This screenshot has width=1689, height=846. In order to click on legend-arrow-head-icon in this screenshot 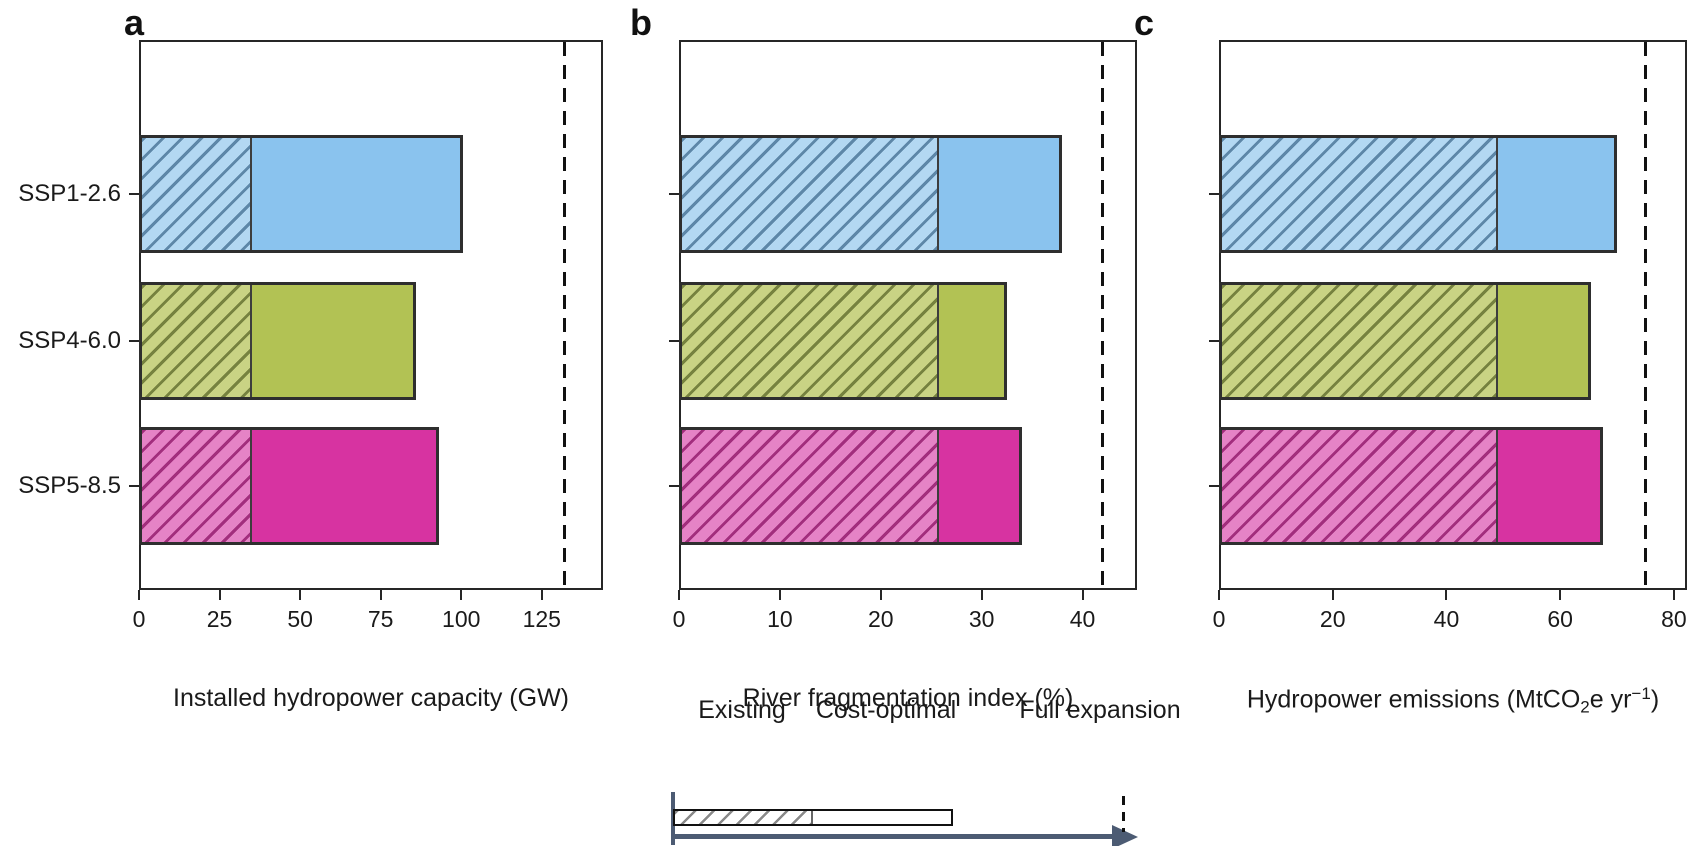, I will do `click(1125, 835)`.